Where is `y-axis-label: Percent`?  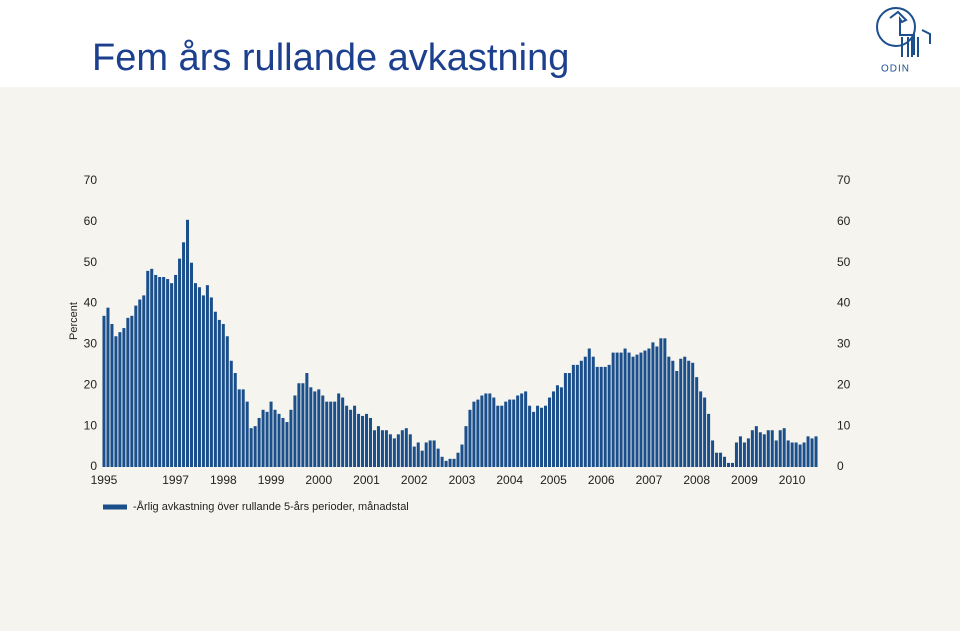
y-axis-label: Percent is located at coordinates (74, 321).